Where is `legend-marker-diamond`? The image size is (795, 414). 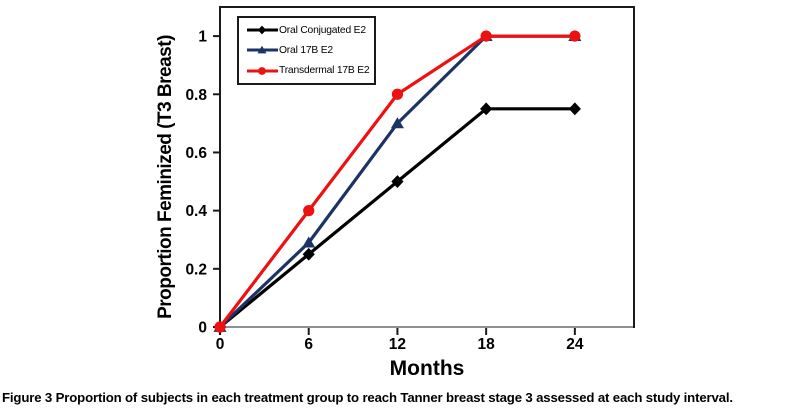
legend-marker-diamond is located at coordinates (262, 30).